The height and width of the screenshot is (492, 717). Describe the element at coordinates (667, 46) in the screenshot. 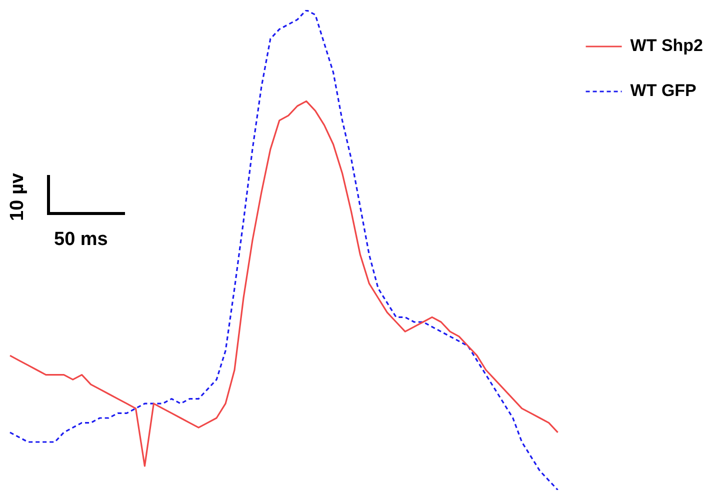

I see `legend-label: WT Shp2` at that location.